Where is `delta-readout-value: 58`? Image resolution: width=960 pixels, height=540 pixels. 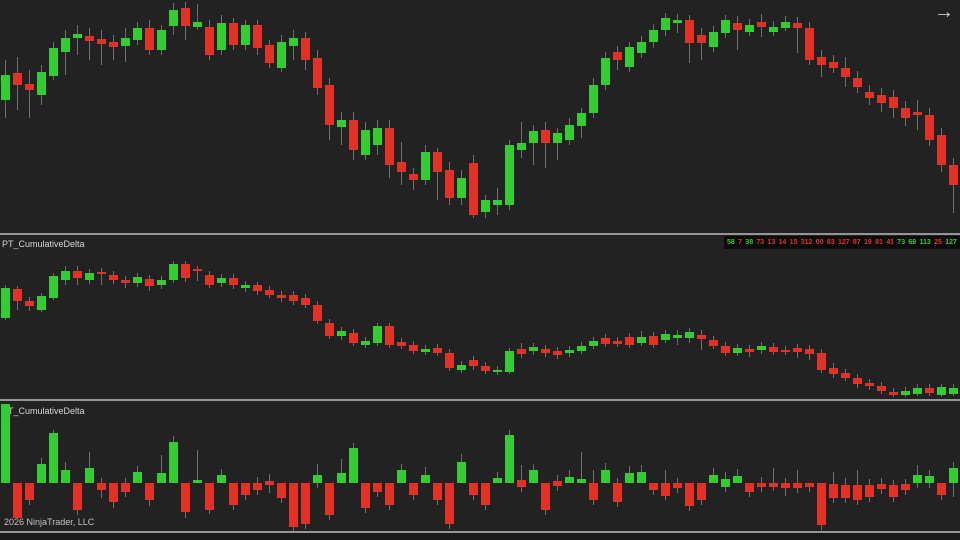
delta-readout-value: 58 is located at coordinates (731, 242).